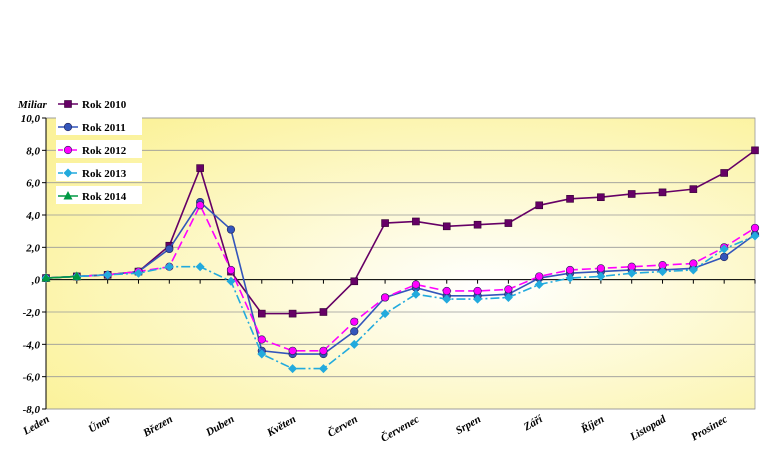  What do you see at coordinates (32, 378) in the screenshot?
I see `y-tick-label: -6,0` at bounding box center [32, 378].